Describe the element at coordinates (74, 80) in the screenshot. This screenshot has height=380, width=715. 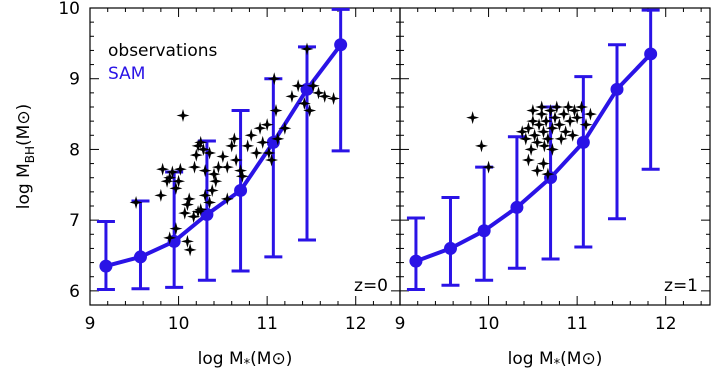
I see `y-tick-label: 9` at that location.